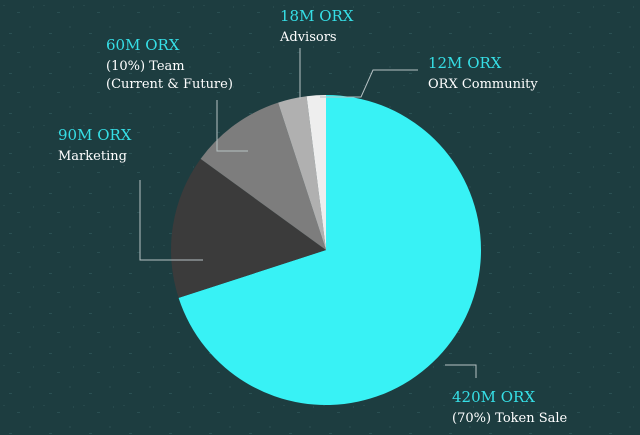 This screenshot has height=435, width=640. What do you see at coordinates (169, 84) in the screenshot?
I see `slice-description-label-2-1: (Current & Future)` at bounding box center [169, 84].